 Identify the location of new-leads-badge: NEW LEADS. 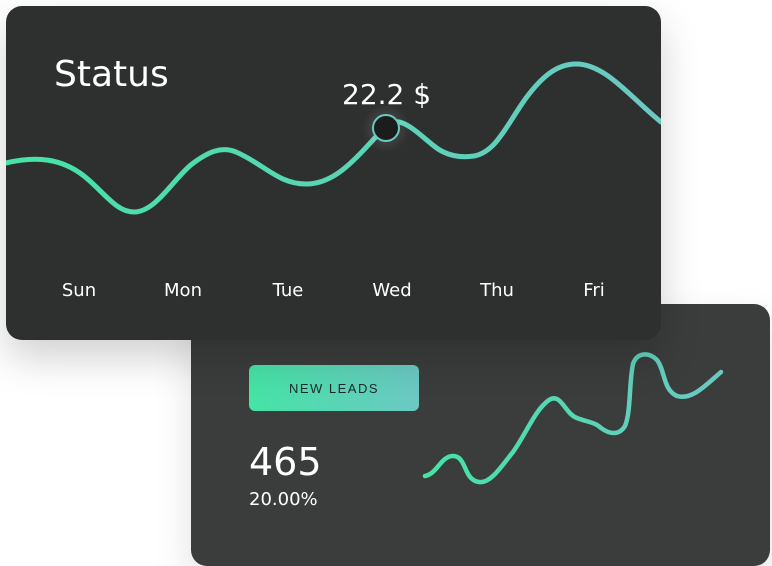
(334, 388).